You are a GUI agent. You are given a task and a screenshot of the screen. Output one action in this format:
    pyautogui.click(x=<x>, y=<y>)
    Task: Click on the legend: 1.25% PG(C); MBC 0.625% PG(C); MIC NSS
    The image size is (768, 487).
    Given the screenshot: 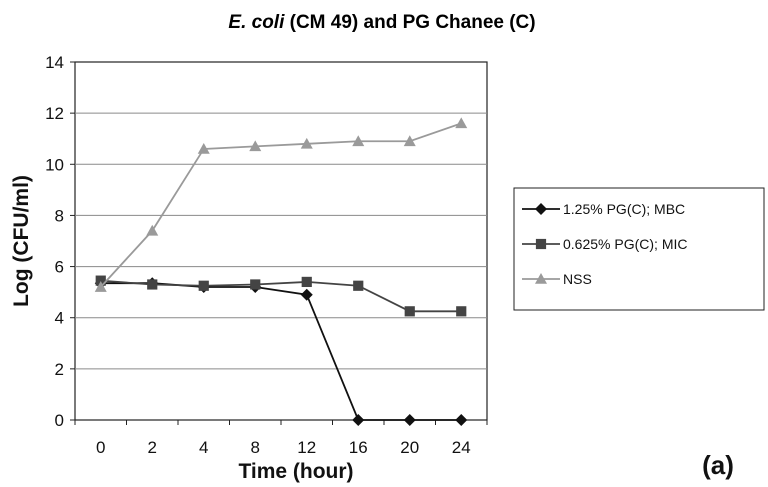 What is the action you would take?
    pyautogui.click(x=639, y=249)
    